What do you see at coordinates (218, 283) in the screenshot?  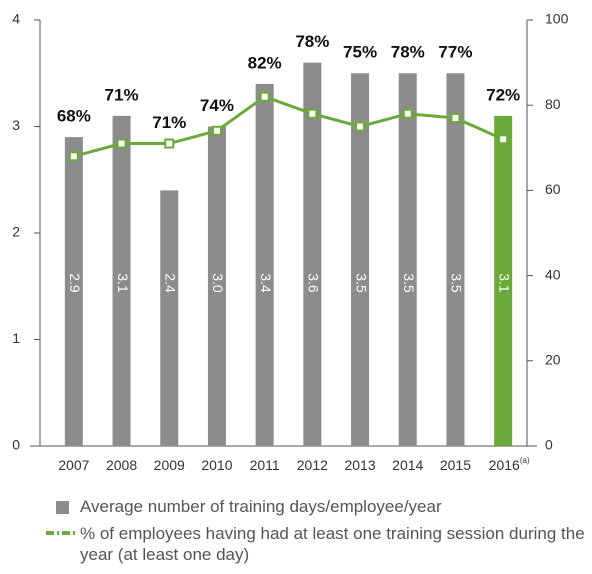 I see `bar-value-label: 3.0` at bounding box center [218, 283].